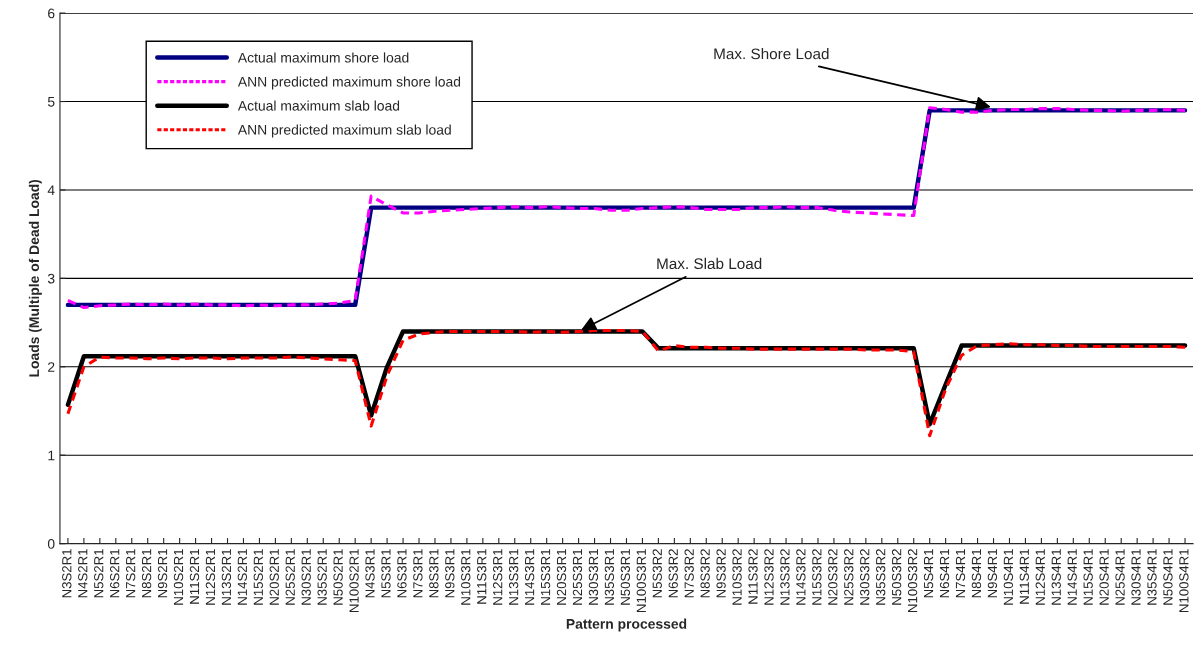  I want to click on x-tick-label: N6S3R1, so click(402, 573).